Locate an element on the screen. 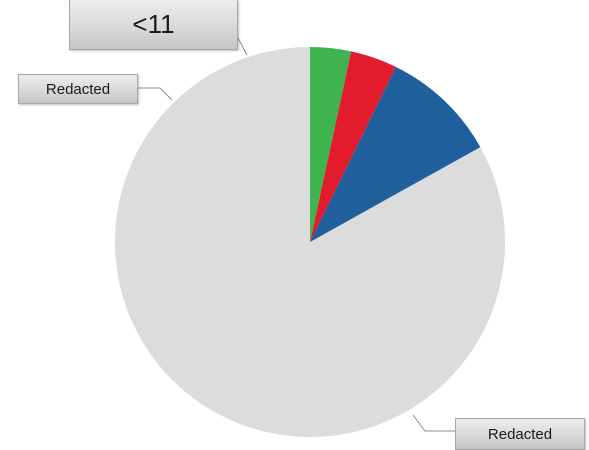 This screenshot has width=589, height=450. leader-line-small-slices is located at coordinates (242, 46).